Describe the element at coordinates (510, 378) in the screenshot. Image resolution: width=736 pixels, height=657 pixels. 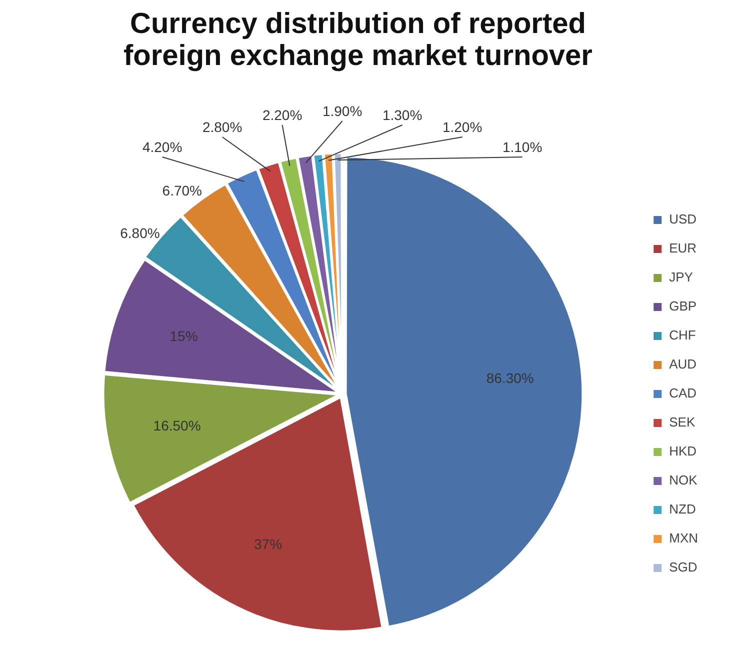
I see `data-label: 86.30%` at that location.